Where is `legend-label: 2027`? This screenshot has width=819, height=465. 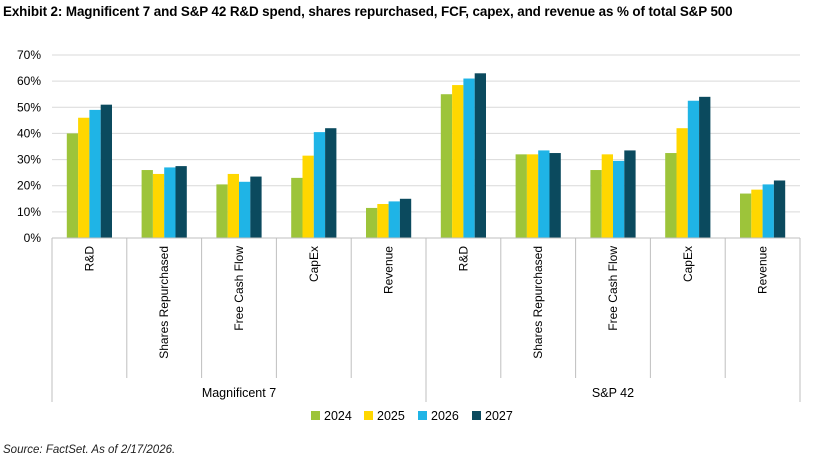
legend-label: 2027 is located at coordinates (499, 416).